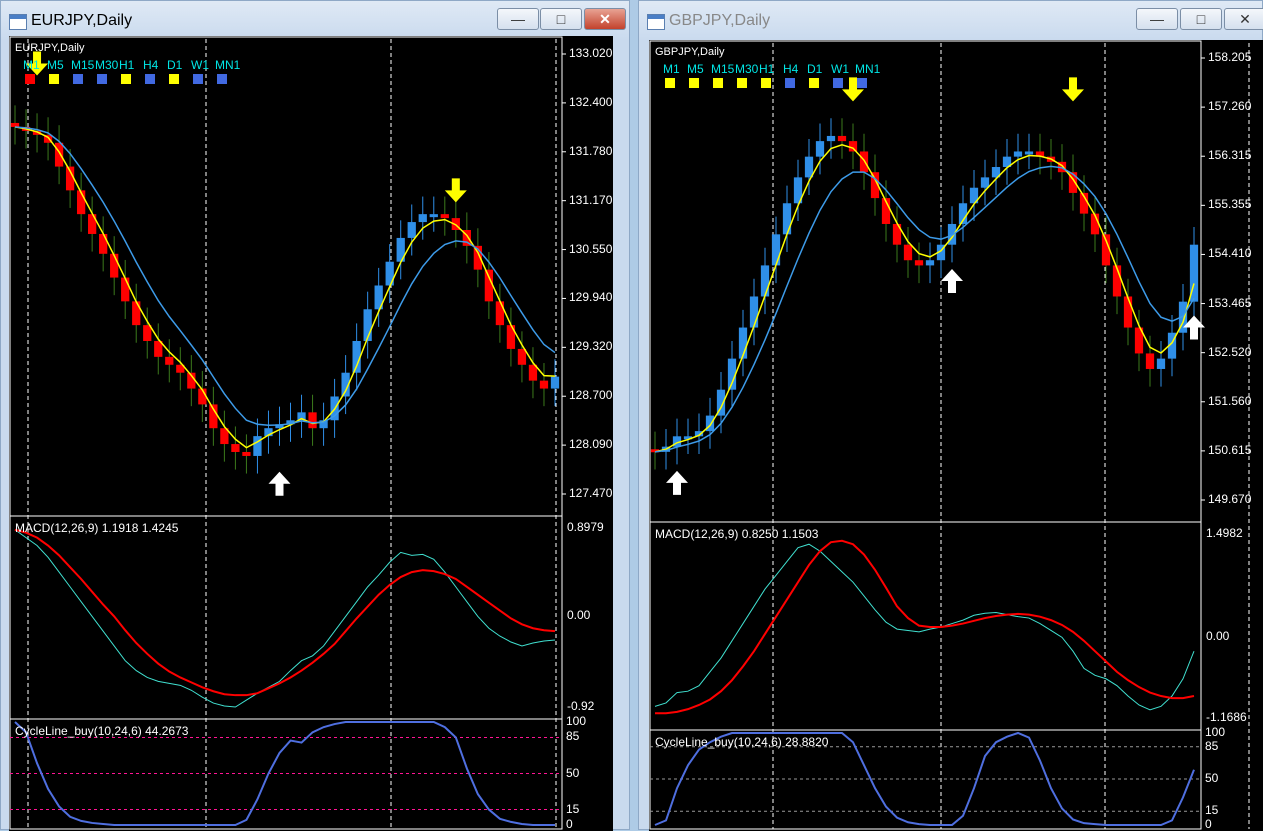 Image resolution: width=1263 pixels, height=831 pixels. What do you see at coordinates (747, 69) in the screenshot?
I see `timeframe-label: M30` at bounding box center [747, 69].